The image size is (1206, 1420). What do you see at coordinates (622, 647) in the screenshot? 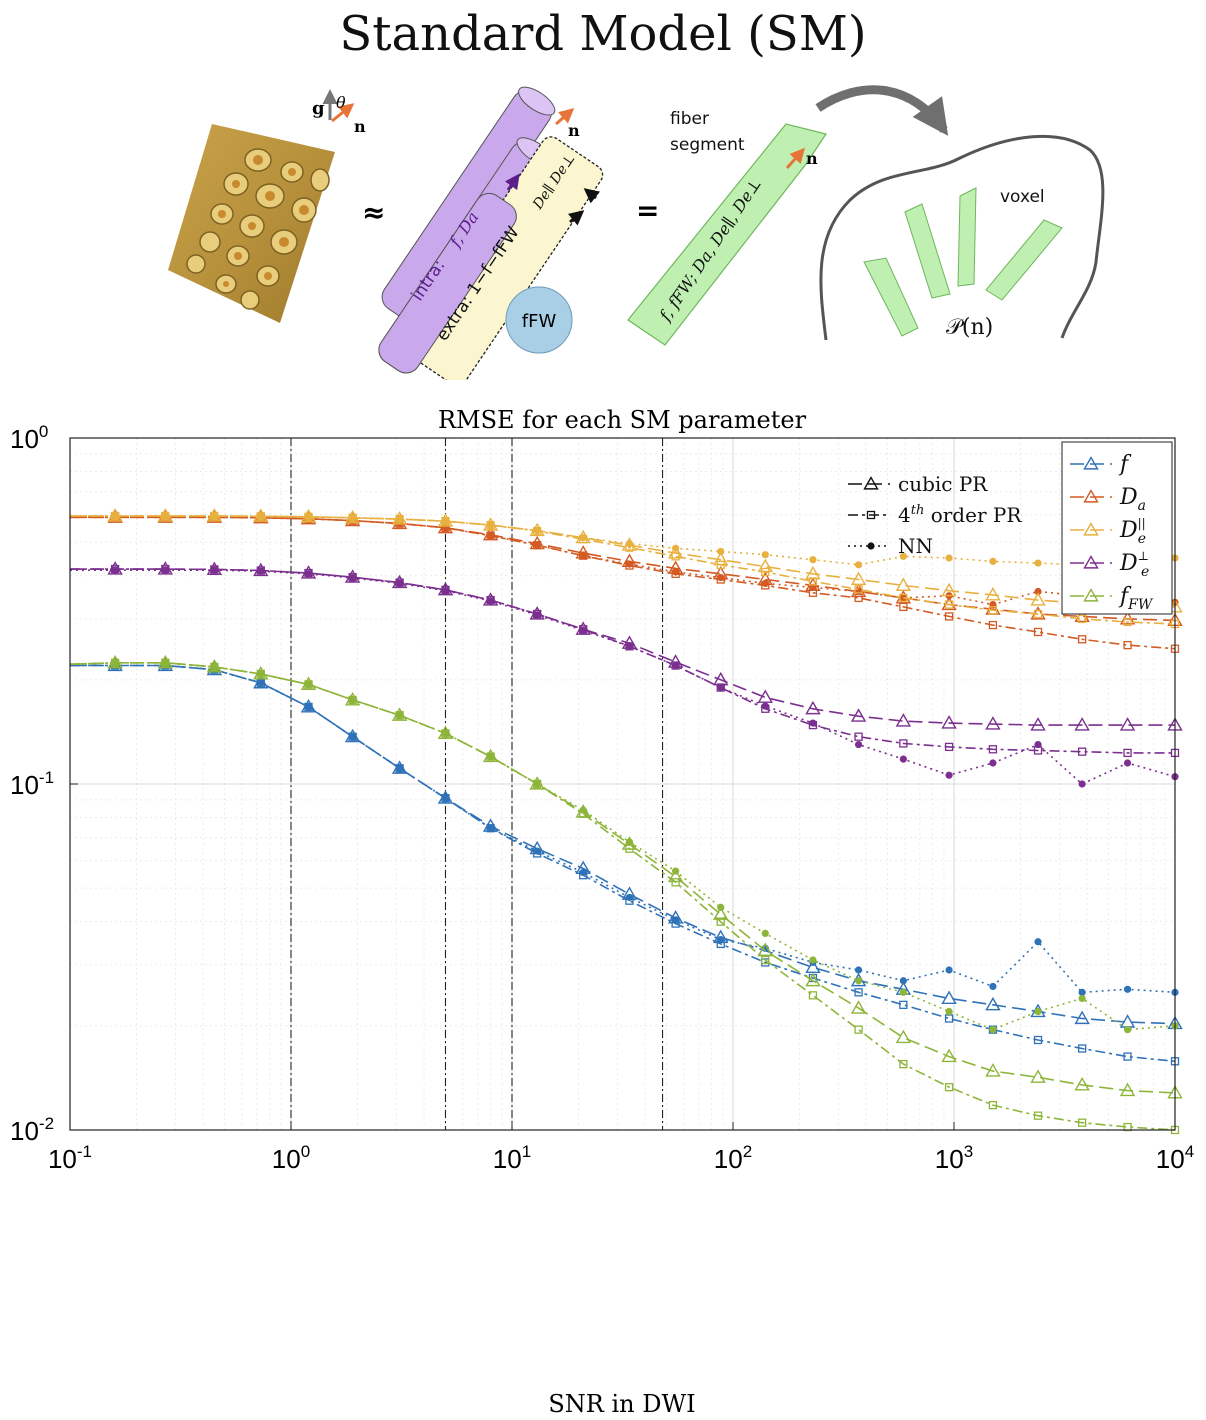
I see `line-De_perp-cubic` at bounding box center [622, 647].